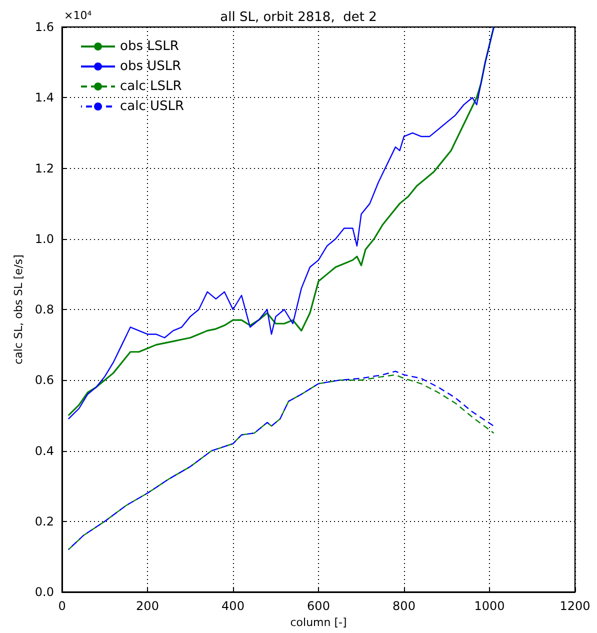 The height and width of the screenshot is (633, 597). What do you see at coordinates (152, 106) in the screenshot?
I see `legend-label: calc USLR` at bounding box center [152, 106].